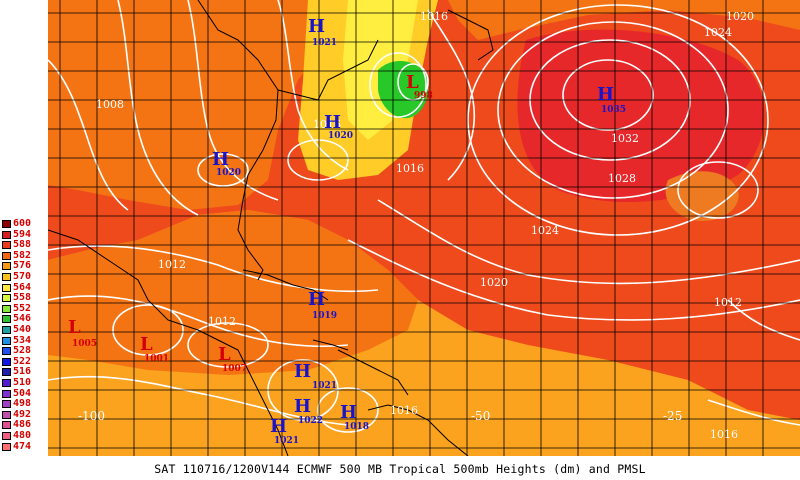 The width and height of the screenshot is (800, 480). I want to click on high-value: 1021, so click(324, 386).